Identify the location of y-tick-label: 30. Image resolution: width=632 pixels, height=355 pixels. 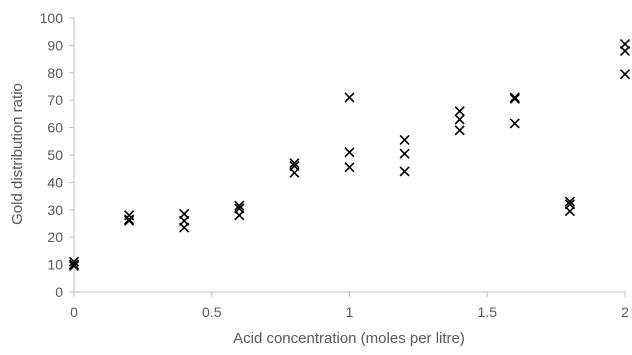
(55, 210).